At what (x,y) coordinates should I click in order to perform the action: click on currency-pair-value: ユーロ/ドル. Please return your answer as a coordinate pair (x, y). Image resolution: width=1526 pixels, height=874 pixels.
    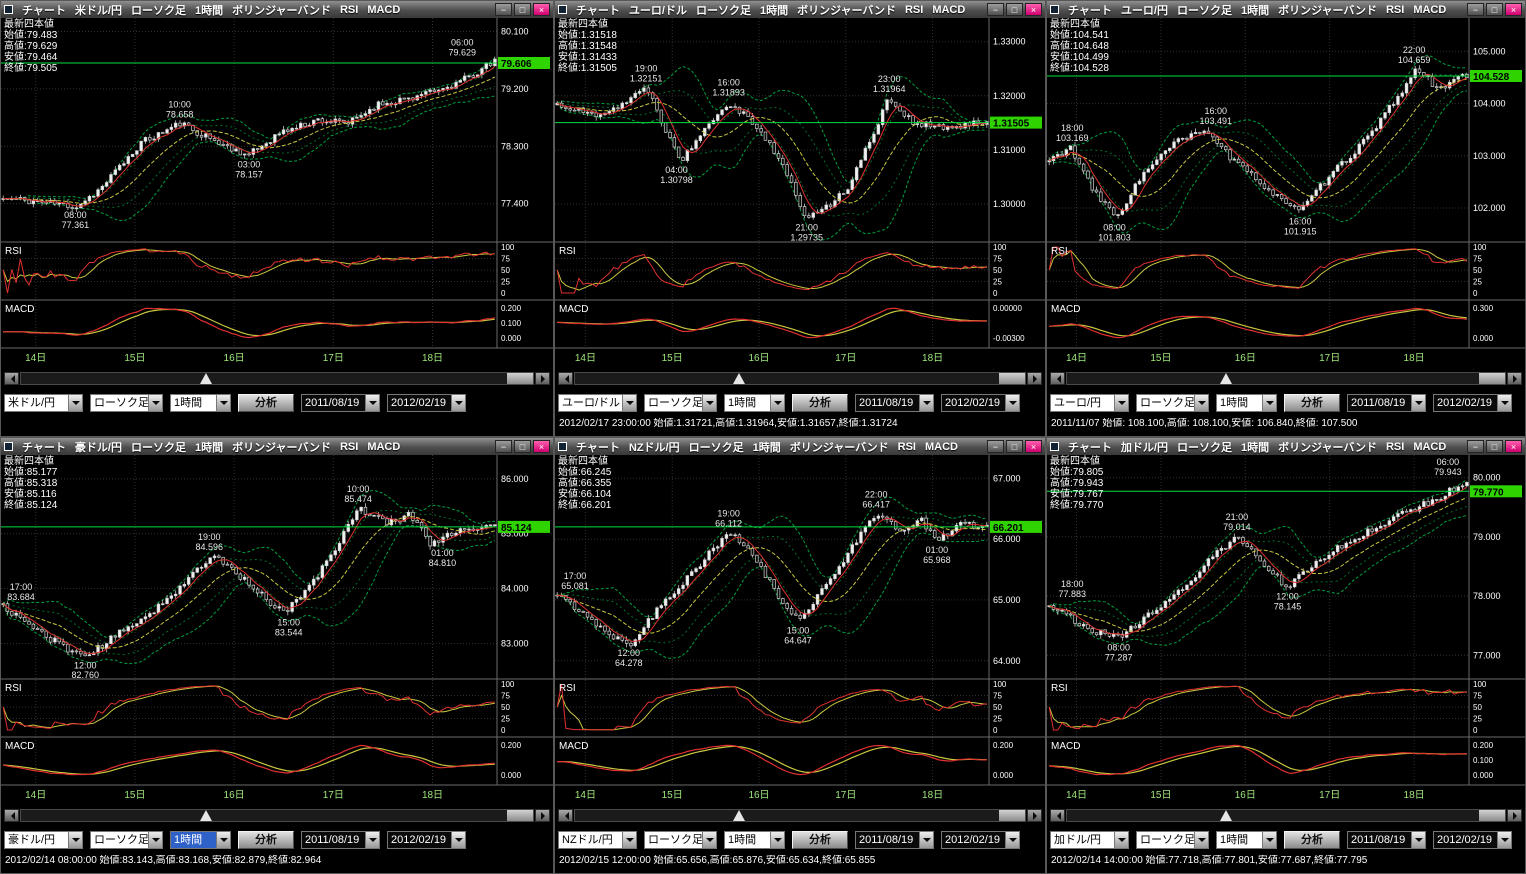
    Looking at the image, I should click on (590, 403).